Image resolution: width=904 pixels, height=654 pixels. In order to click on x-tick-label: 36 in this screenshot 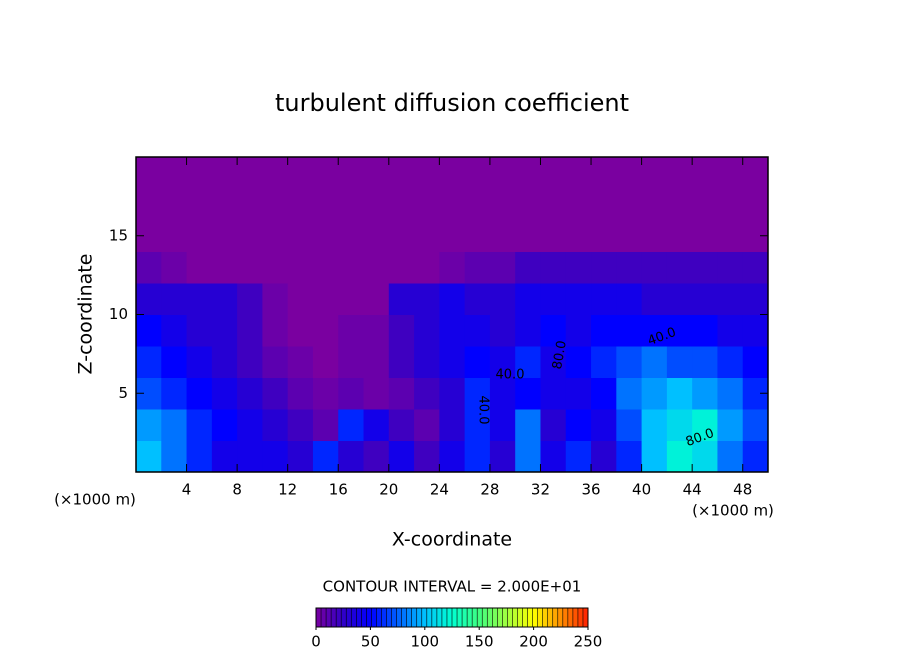, I will do `click(590, 490)`.